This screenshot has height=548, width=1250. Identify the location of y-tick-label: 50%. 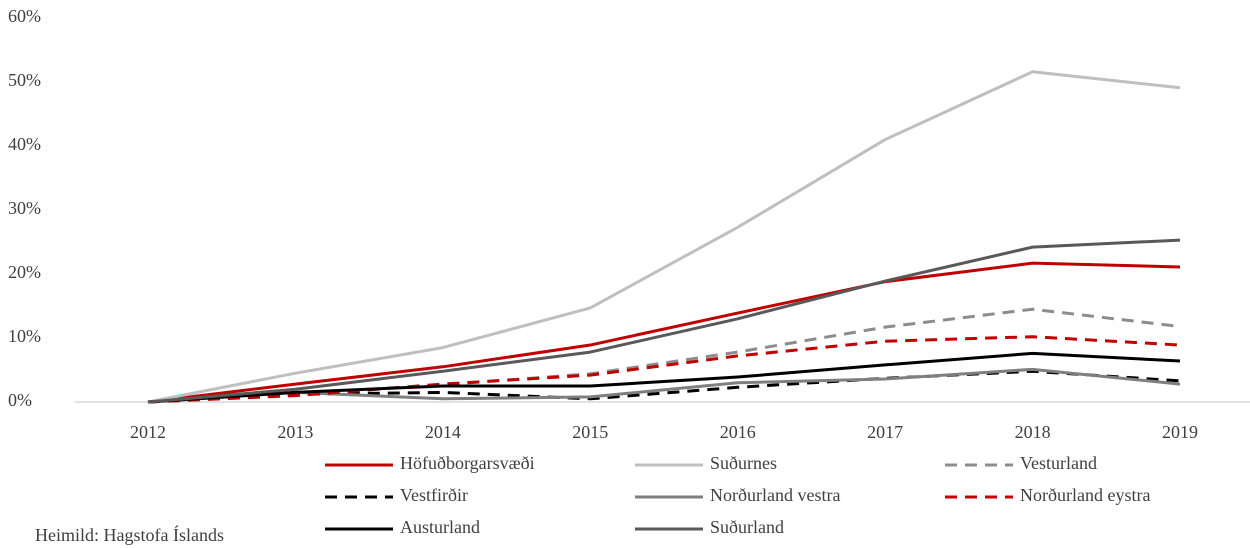
(24, 80).